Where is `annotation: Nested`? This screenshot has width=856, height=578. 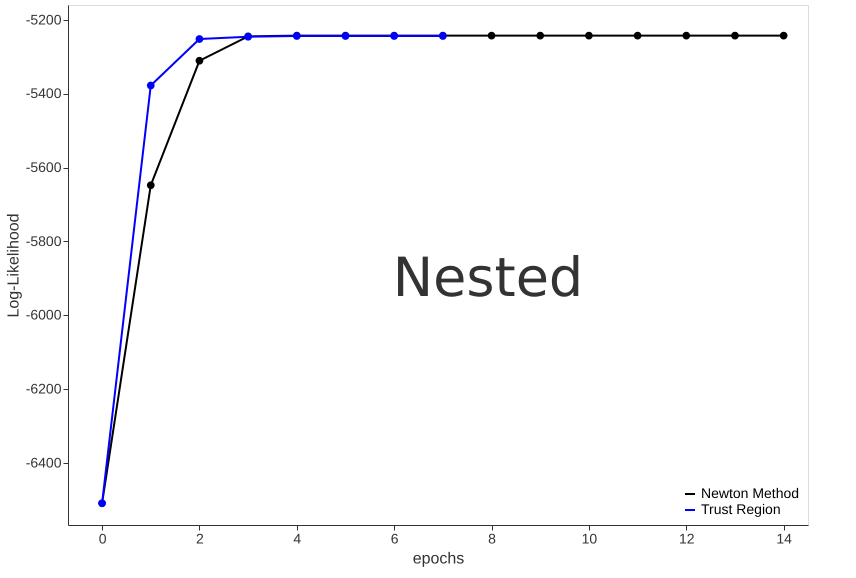 annotation: Nested is located at coordinates (488, 277).